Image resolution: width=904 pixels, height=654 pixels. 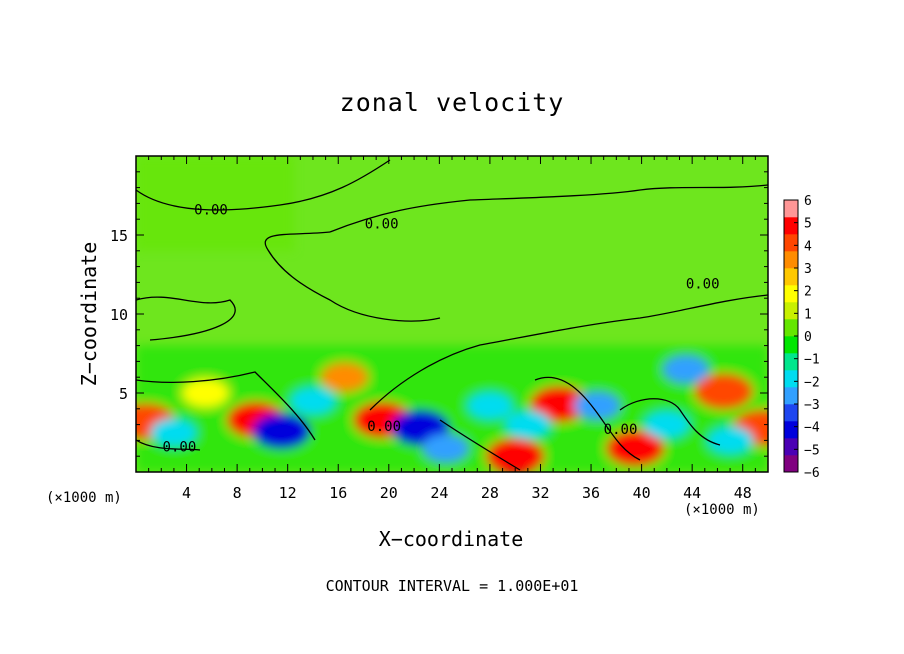 What do you see at coordinates (808, 292) in the screenshot?
I see `colorbar-tick-label: 2` at bounding box center [808, 292].